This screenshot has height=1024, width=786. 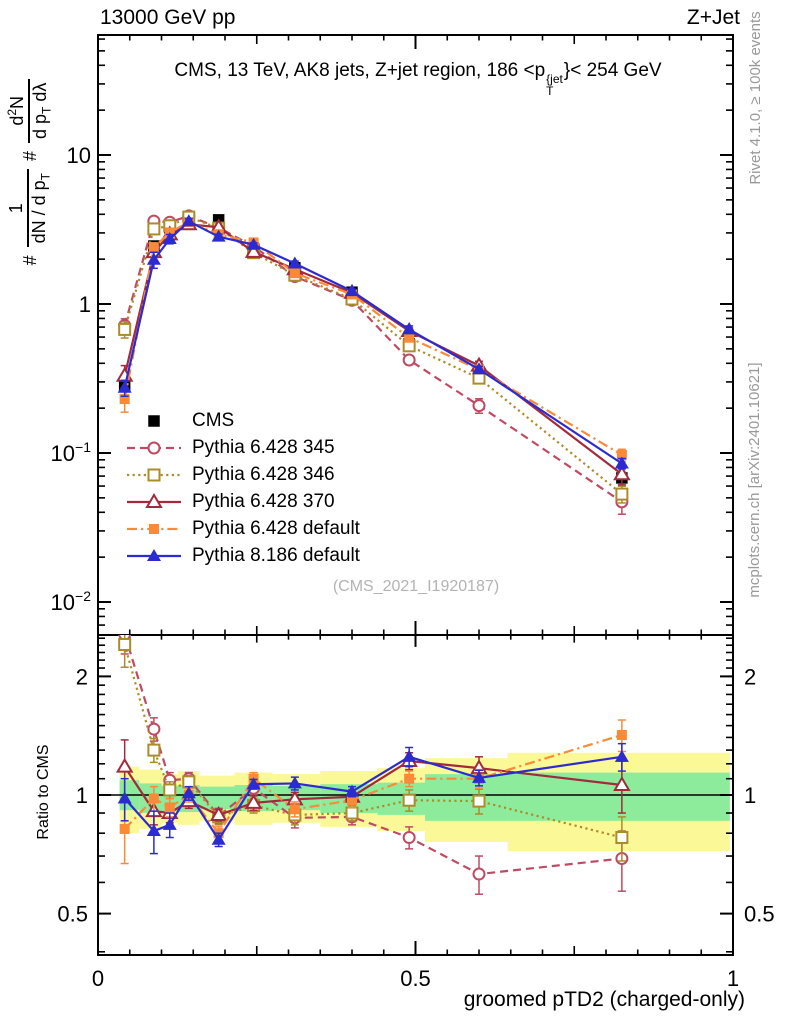 What do you see at coordinates (276, 555) in the screenshot?
I see `legend-label: Pythia 8.186 default` at bounding box center [276, 555].